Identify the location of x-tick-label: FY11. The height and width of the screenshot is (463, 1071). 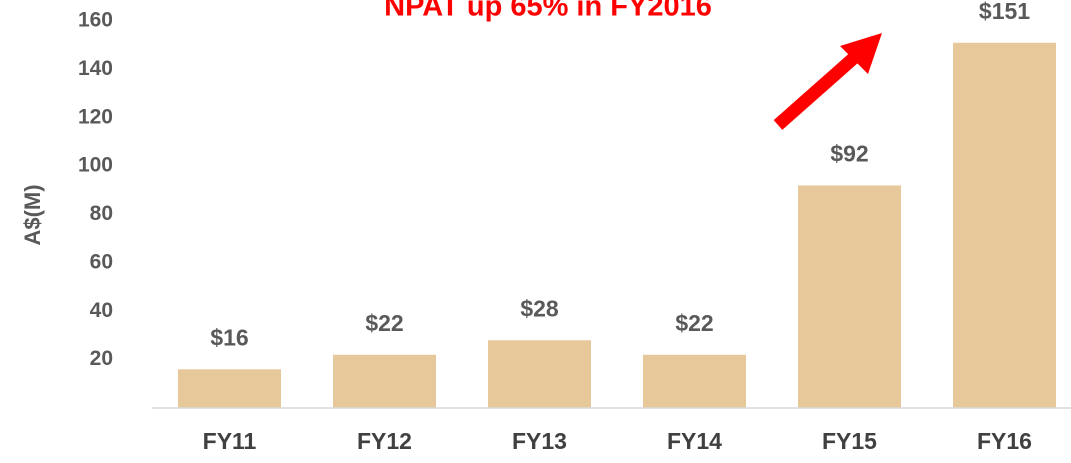
(230, 441).